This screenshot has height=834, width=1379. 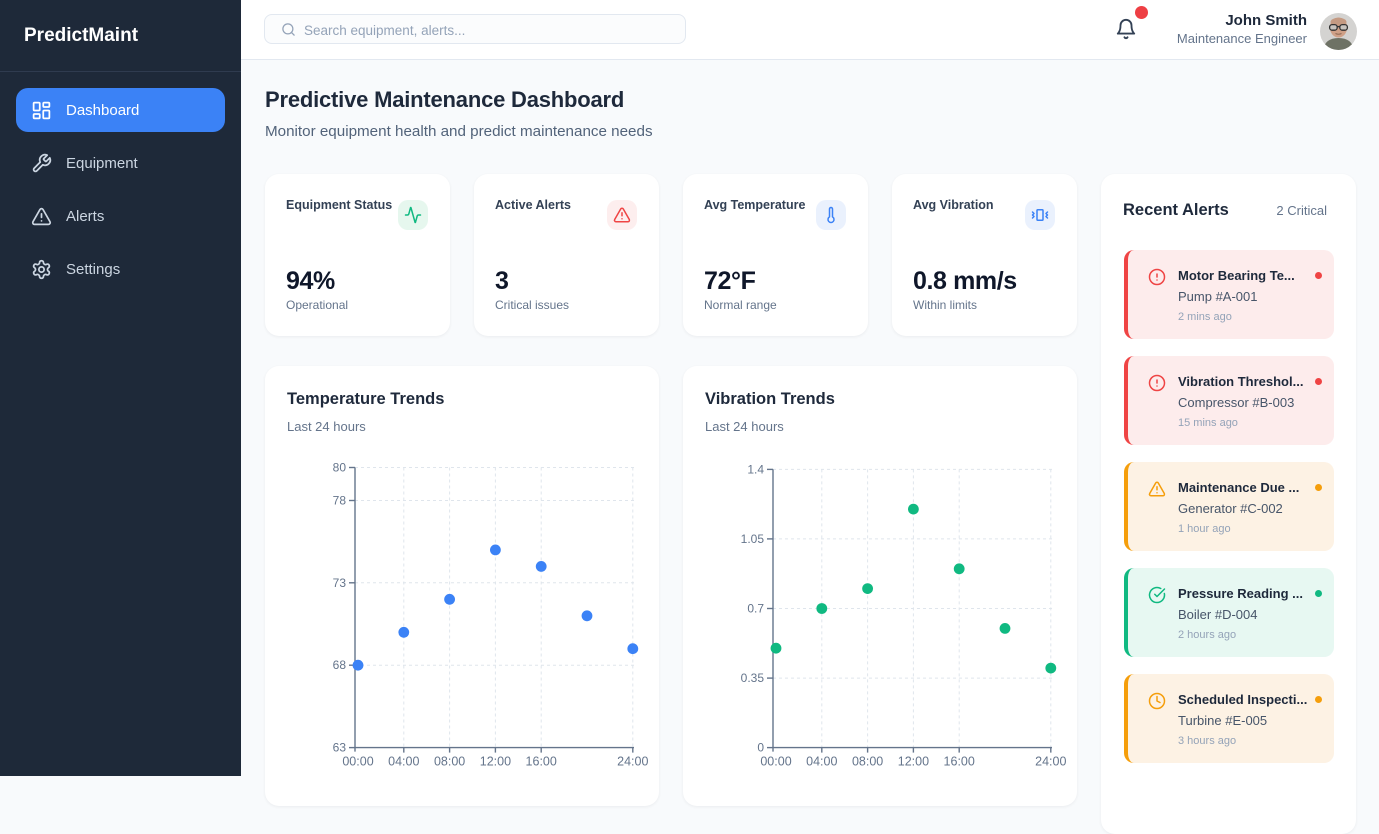 I want to click on svg-text: 1.4, so click(x=755, y=469).